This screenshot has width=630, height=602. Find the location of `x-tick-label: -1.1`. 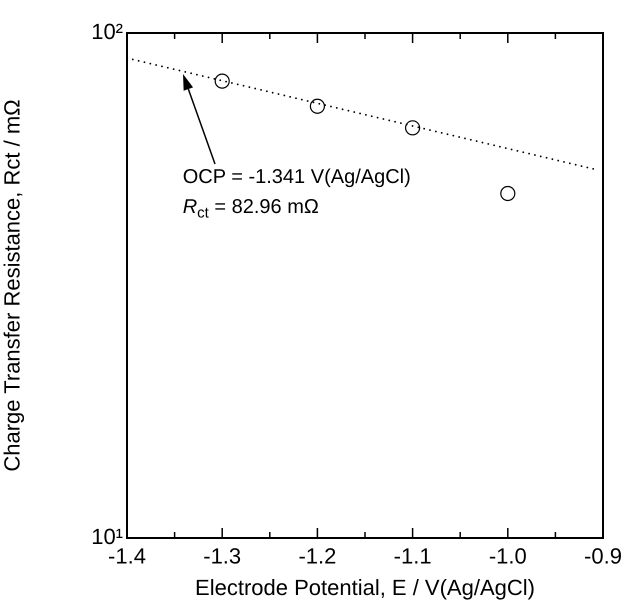

x-tick-label: -1.1 is located at coordinates (413, 555).